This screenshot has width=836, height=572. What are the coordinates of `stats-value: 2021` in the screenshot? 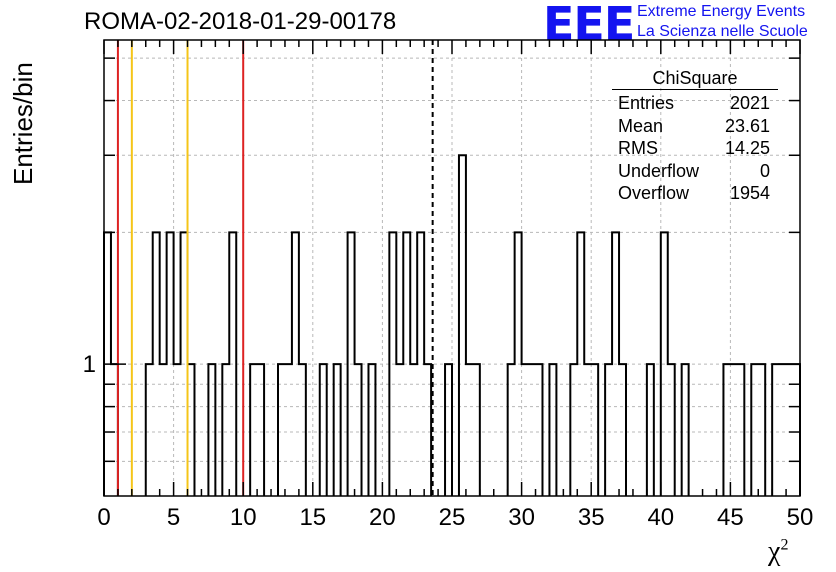 It's located at (749, 103).